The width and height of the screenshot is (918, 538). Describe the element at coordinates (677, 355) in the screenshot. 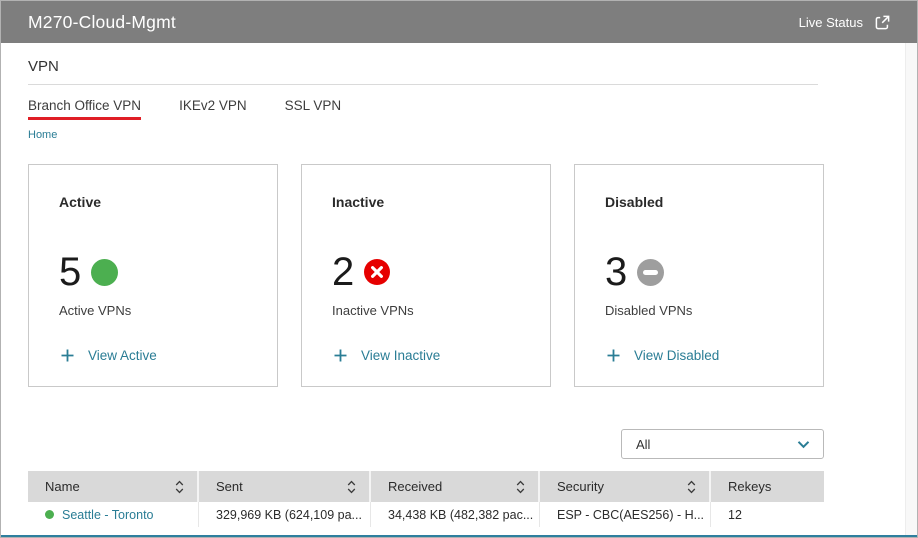

I see `view-link-label: View Disabled` at that location.